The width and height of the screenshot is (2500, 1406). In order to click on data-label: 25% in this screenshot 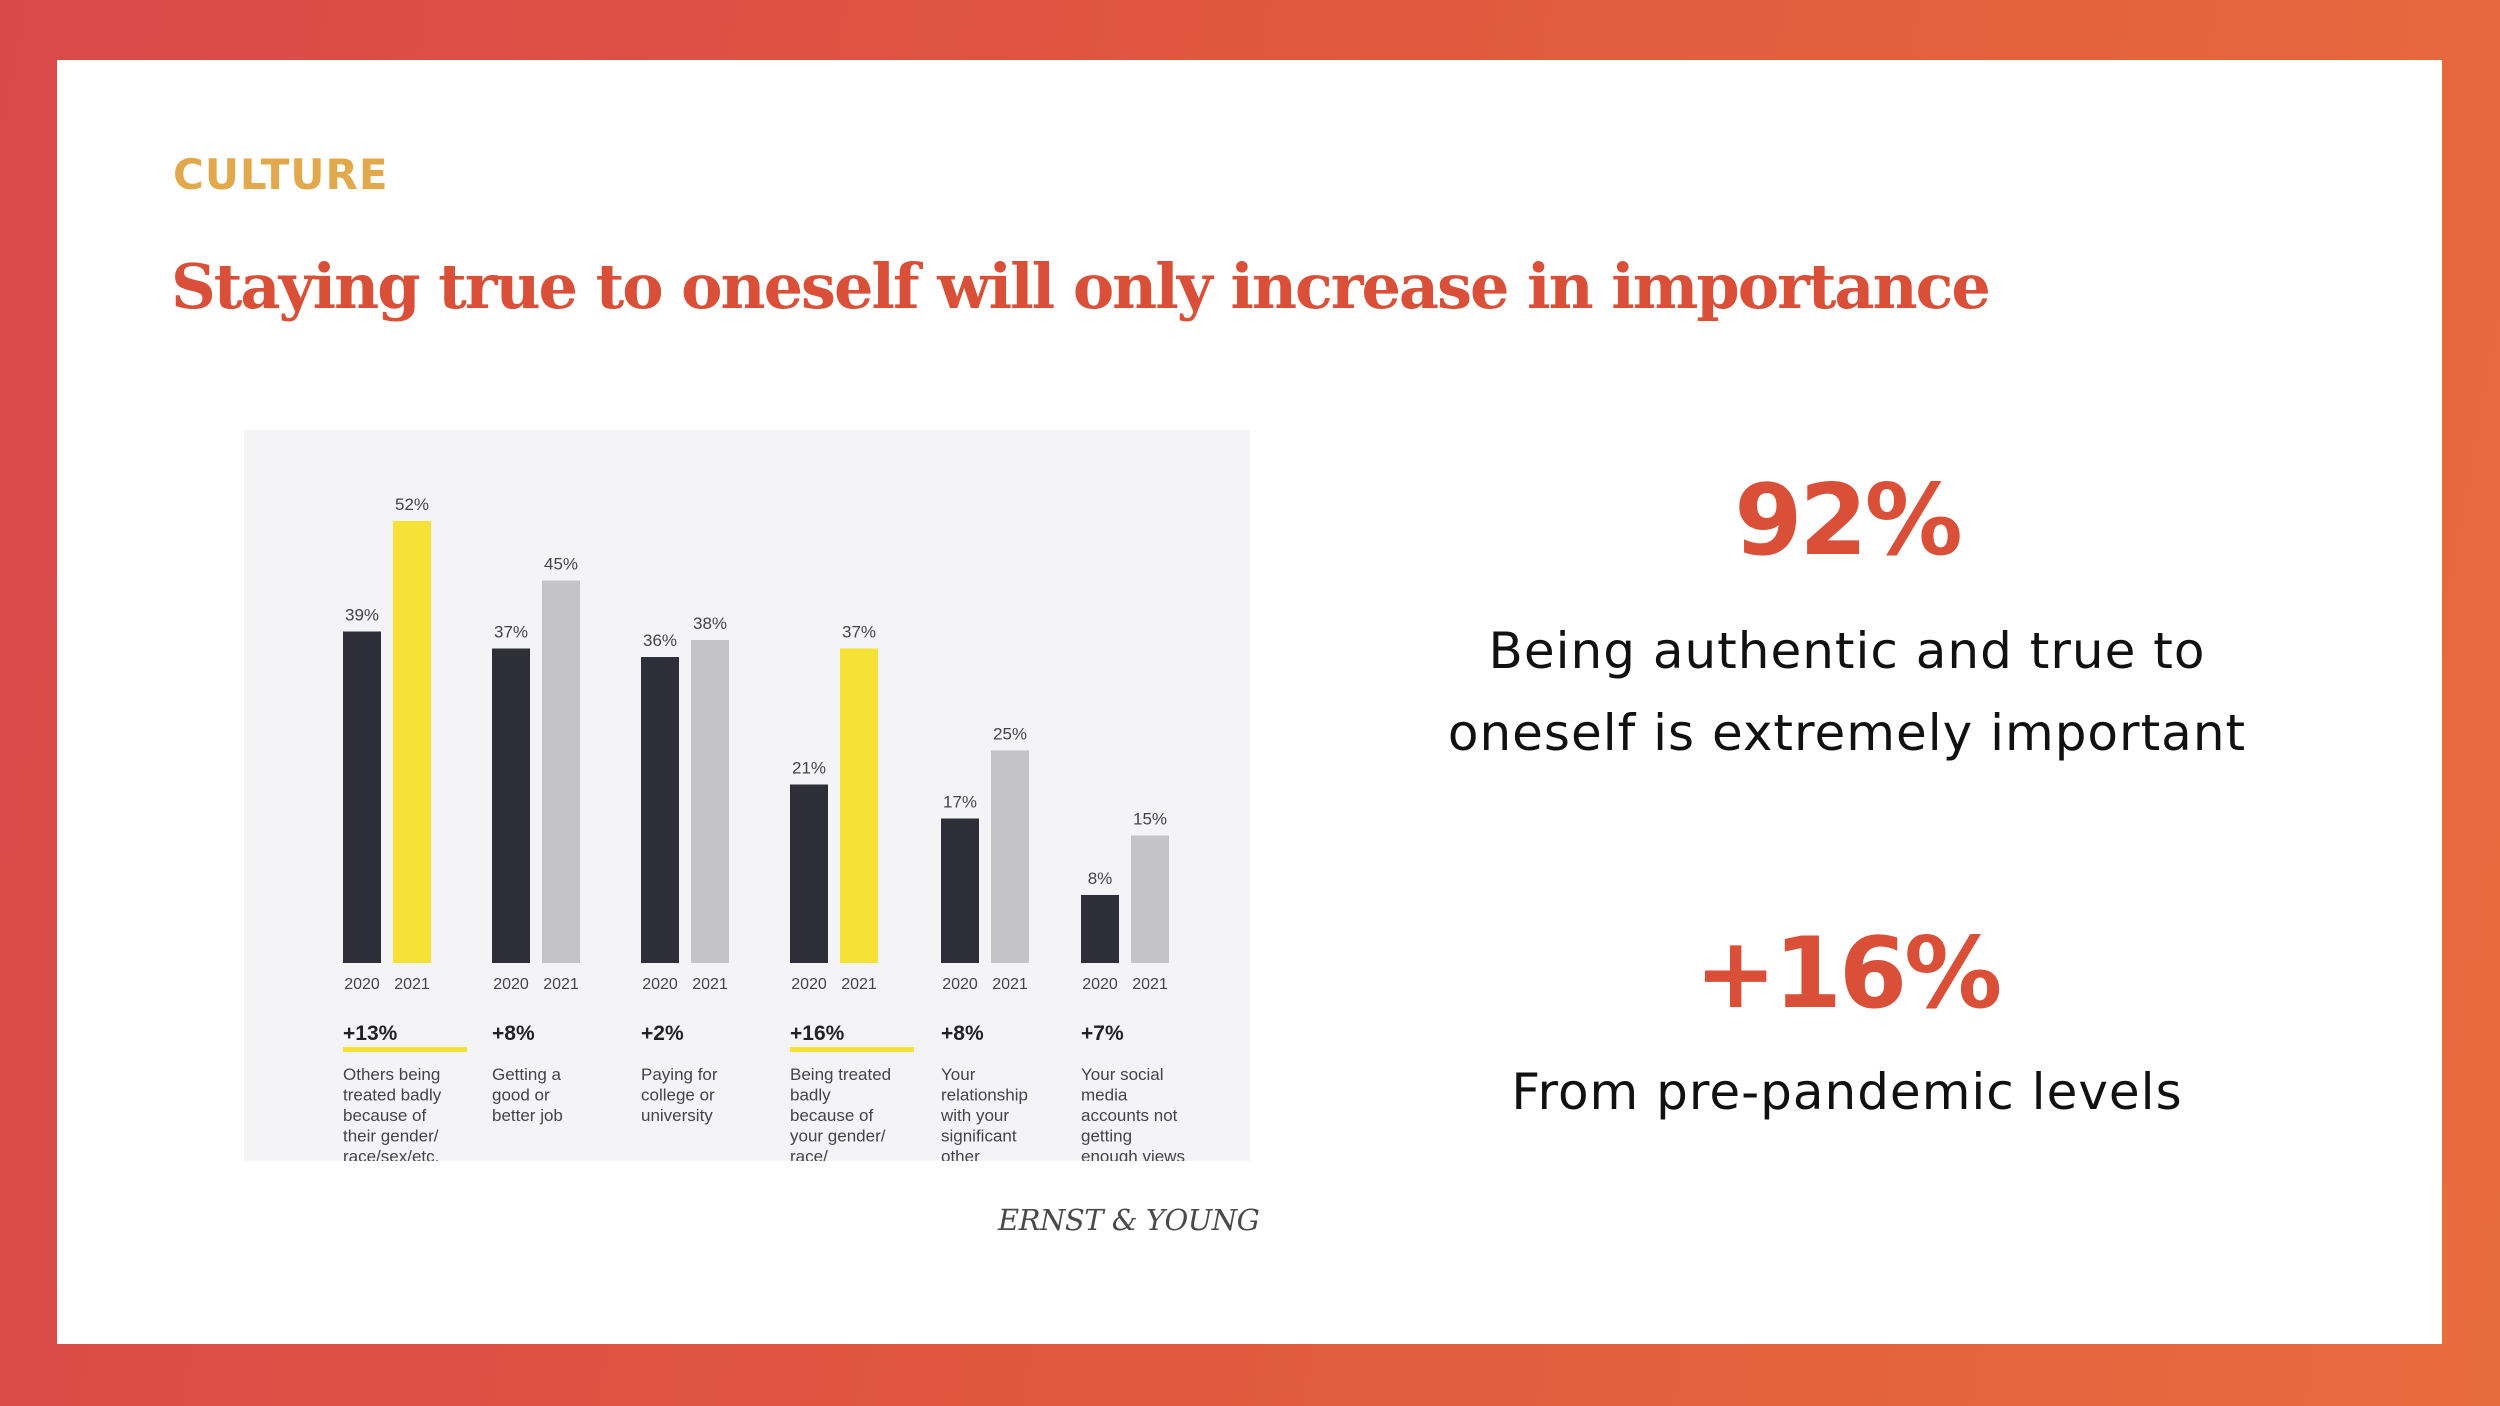, I will do `click(1010, 734)`.